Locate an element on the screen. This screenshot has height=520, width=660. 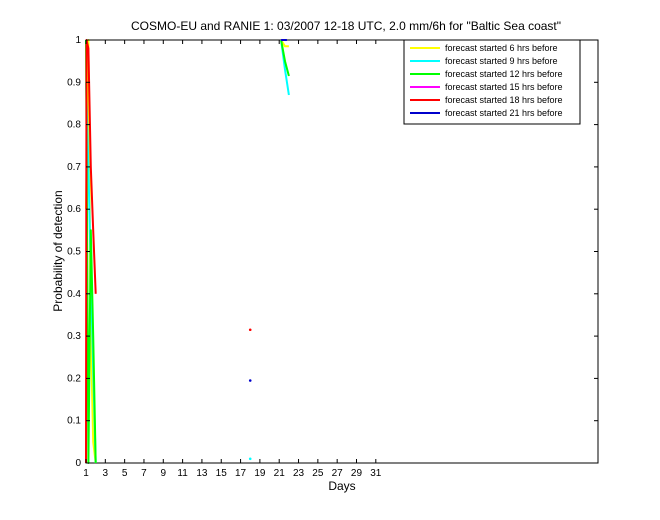
legend-label: forecast started 6 hrs before is located at coordinates (501, 48).